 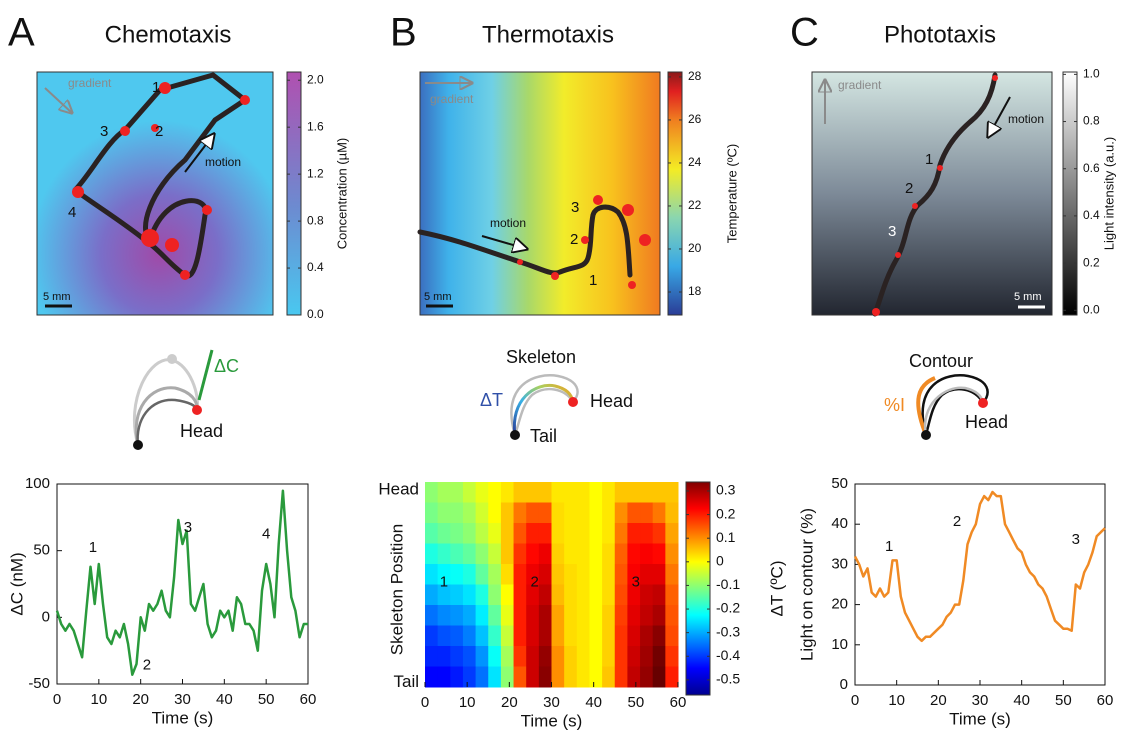 I want to click on colorbar-tick-label: 22, so click(x=695, y=205).